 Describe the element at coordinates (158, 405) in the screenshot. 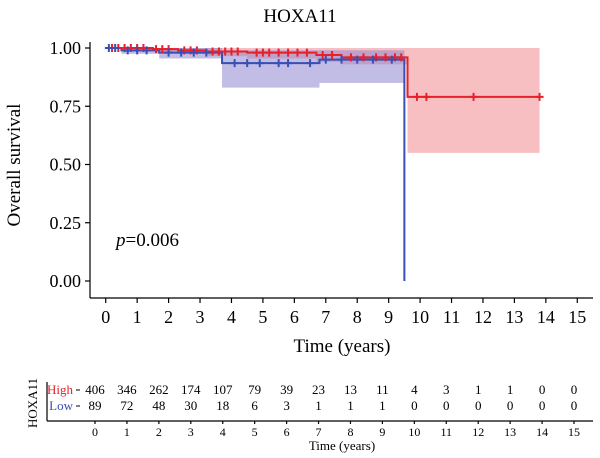

I see `risk-table-count: 48` at that location.